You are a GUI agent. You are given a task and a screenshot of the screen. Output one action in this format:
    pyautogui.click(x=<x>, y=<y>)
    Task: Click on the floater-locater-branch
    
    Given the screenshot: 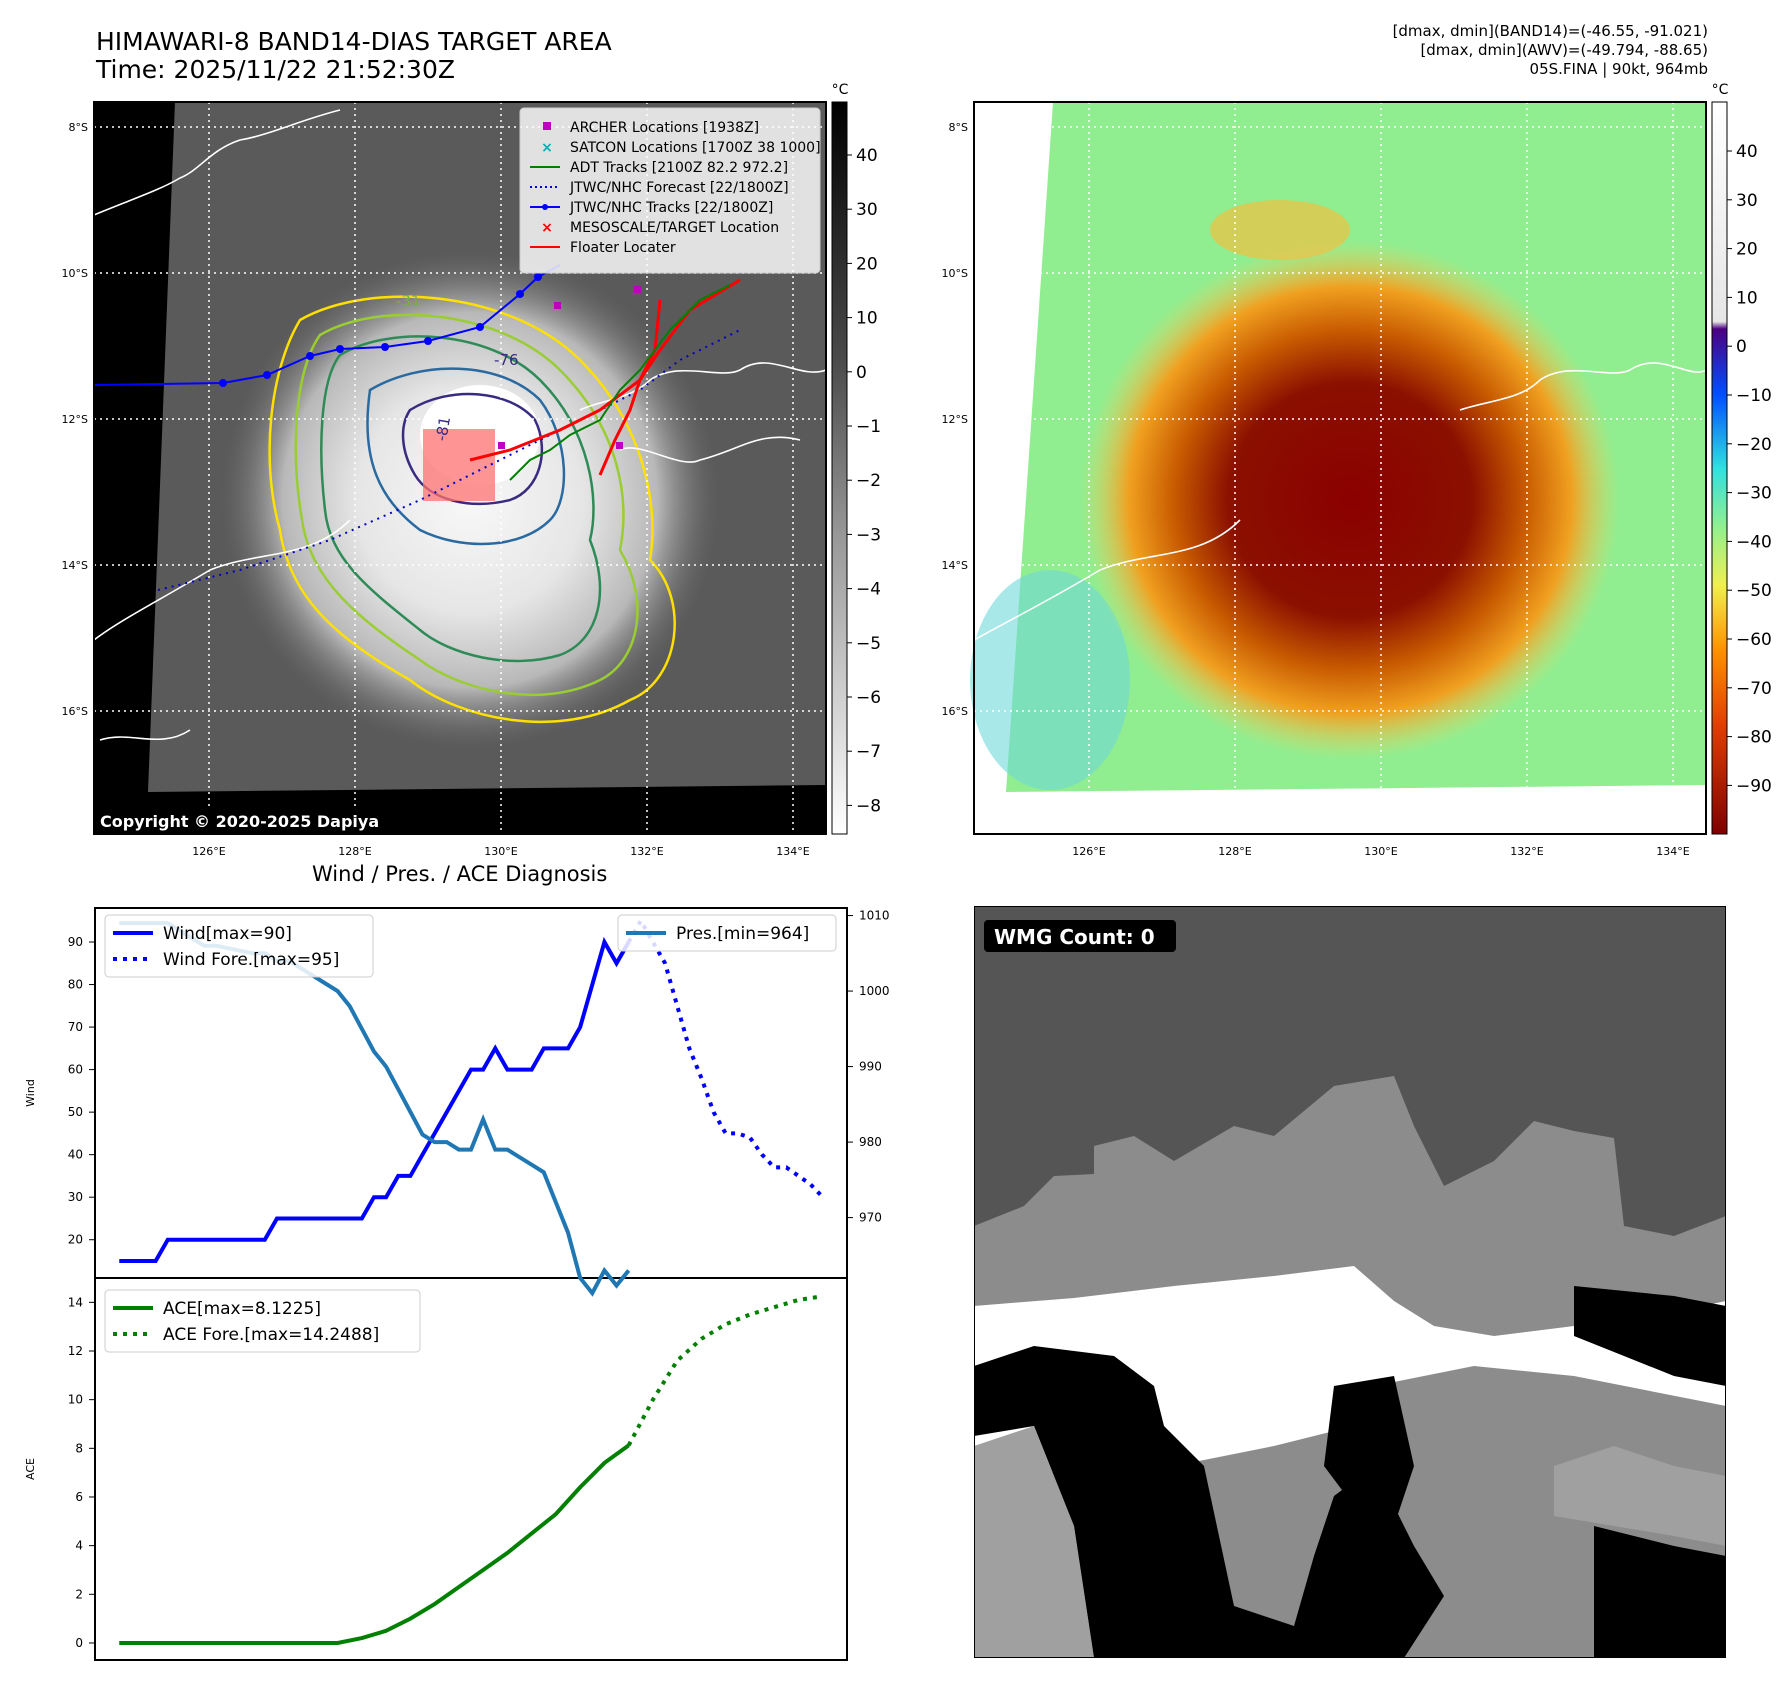 What is the action you would take?
    pyautogui.click(x=630, y=387)
    